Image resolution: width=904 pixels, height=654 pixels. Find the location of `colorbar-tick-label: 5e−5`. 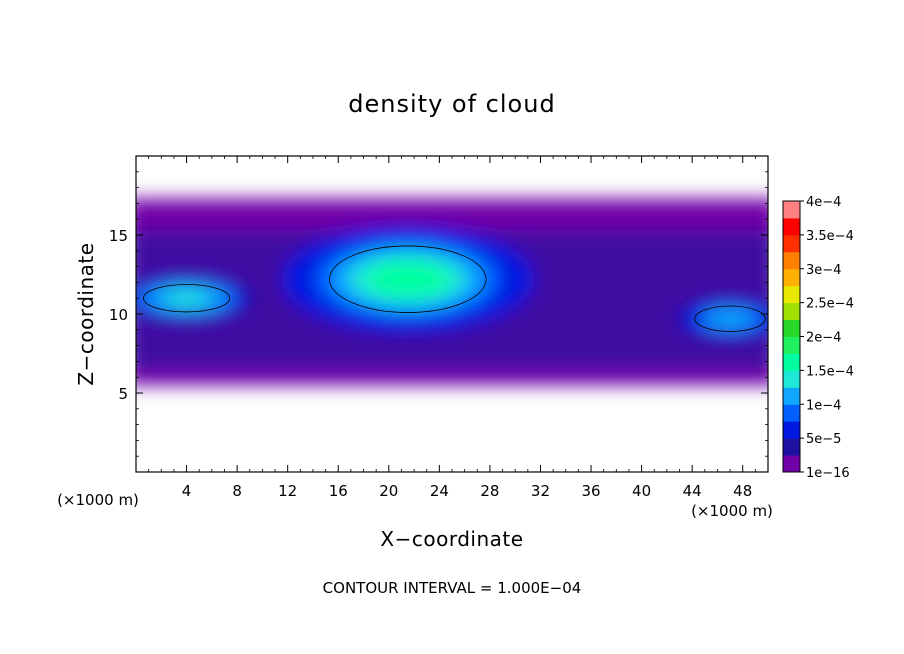

colorbar-tick-label: 5e−5 is located at coordinates (823, 439).